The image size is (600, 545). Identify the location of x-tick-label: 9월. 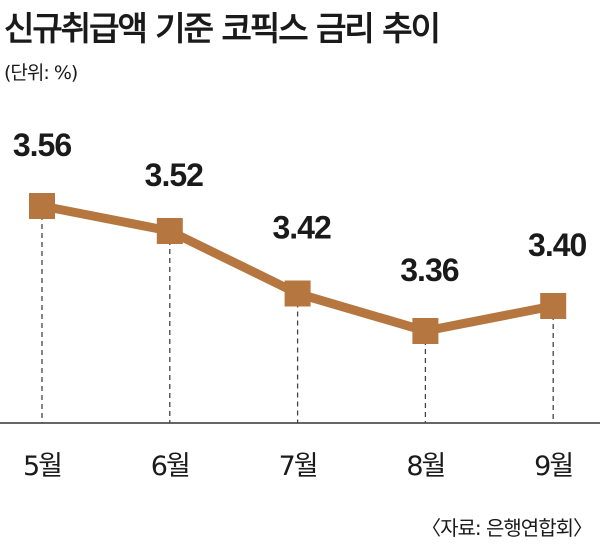
(553, 466).